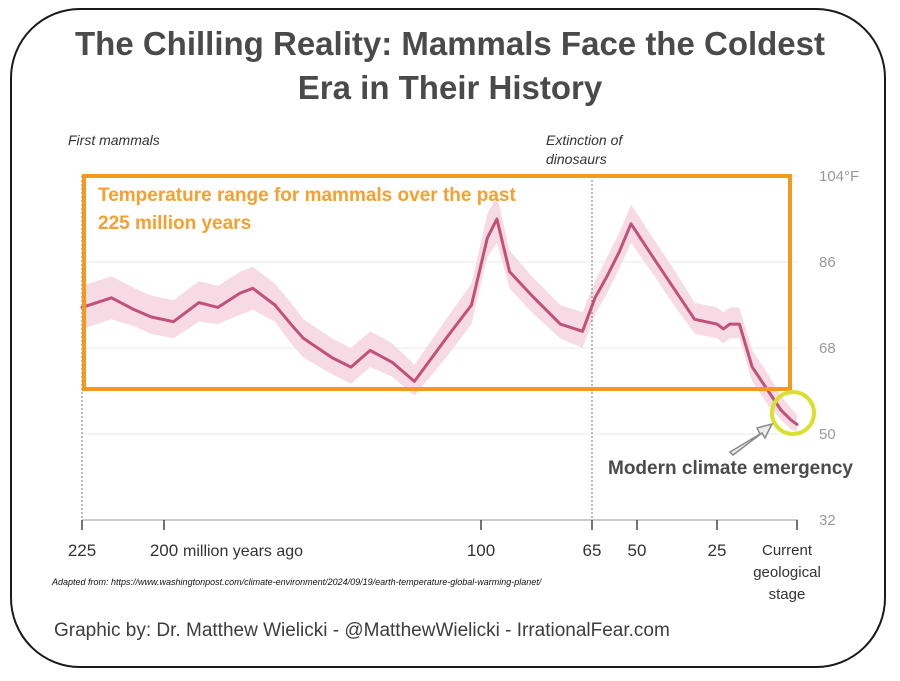  What do you see at coordinates (114, 140) in the screenshot?
I see `first-mammals-label: First mammals` at bounding box center [114, 140].